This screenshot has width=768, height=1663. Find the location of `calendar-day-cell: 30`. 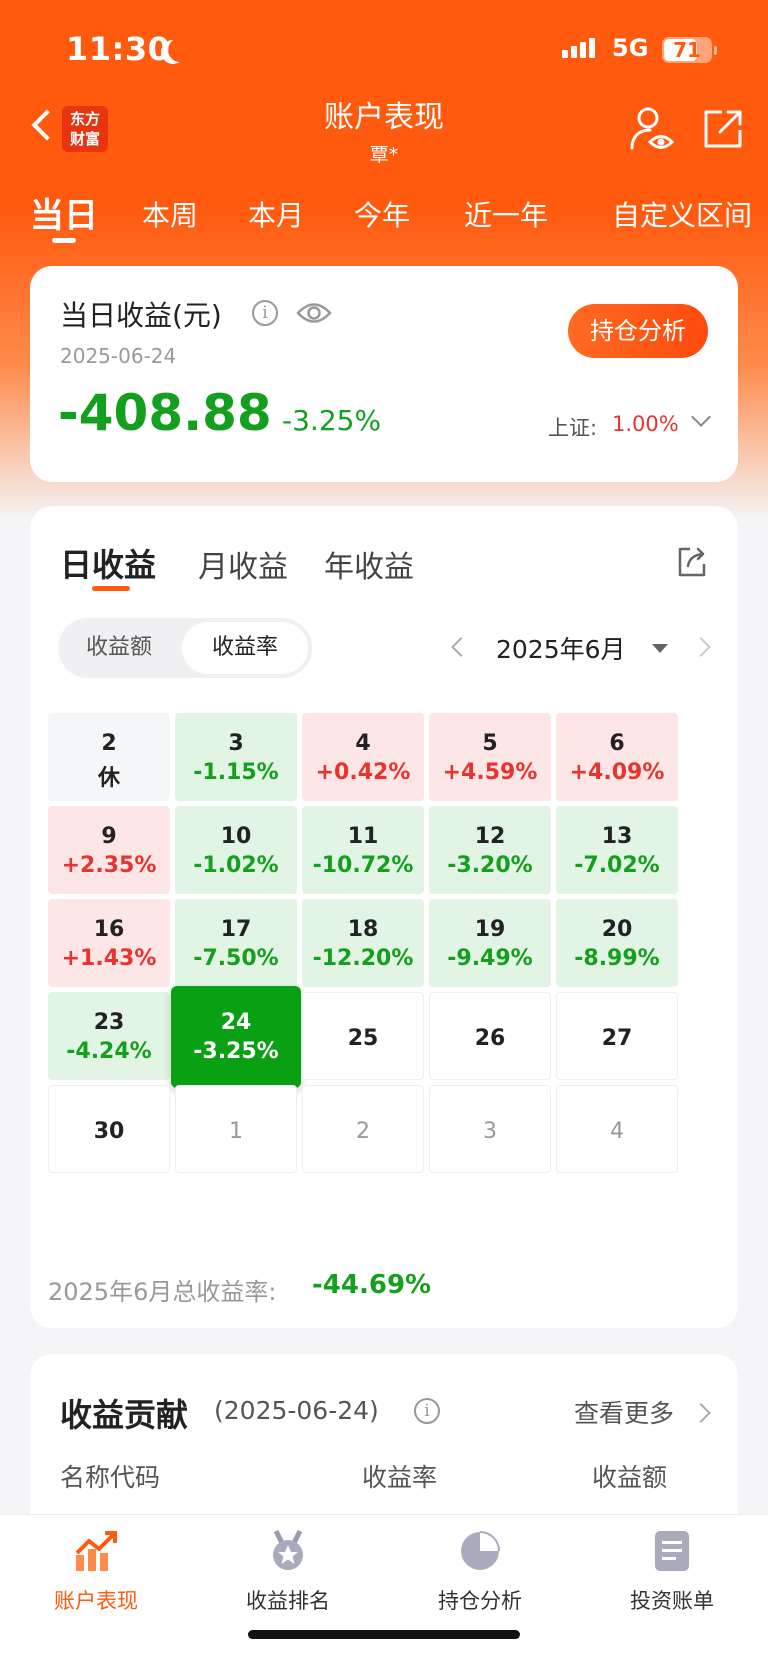

calendar-day-cell: 30 is located at coordinates (109, 1129).